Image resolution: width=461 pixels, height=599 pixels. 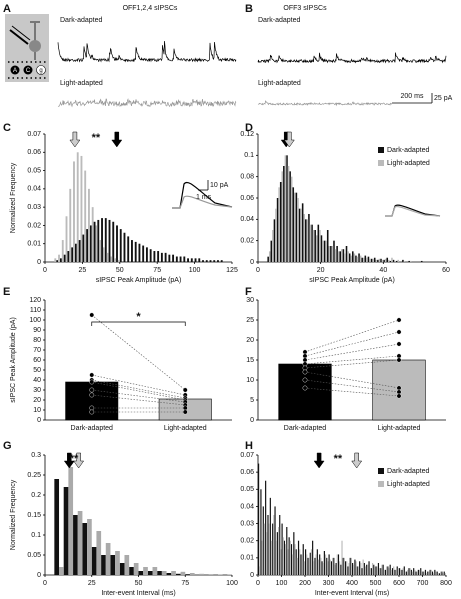 I want to click on x-tick-label: 400, so click(x=352, y=583).